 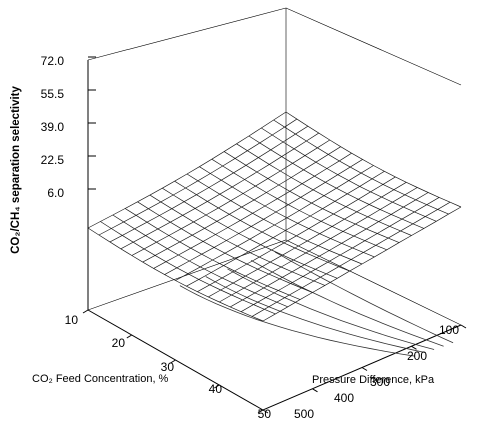 I want to click on x-tick-labels: 10 20 30 40 50, so click(x=168, y=367).